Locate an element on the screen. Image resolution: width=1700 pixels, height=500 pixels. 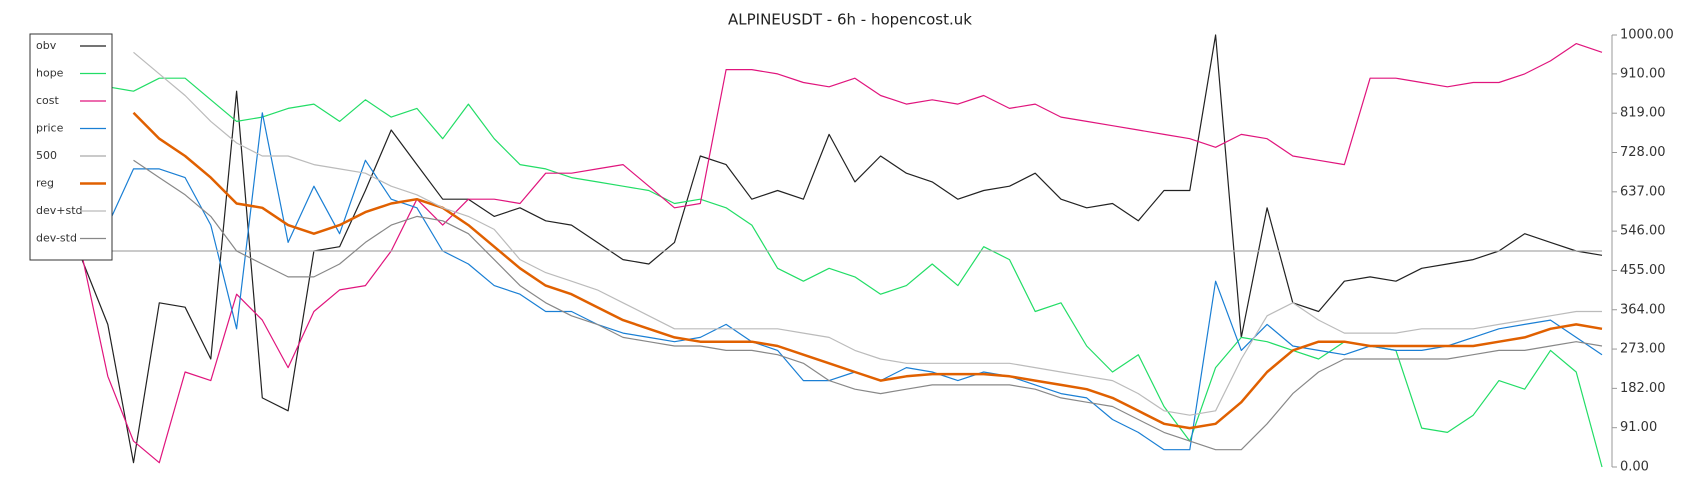
y-tick-label: 728.00 is located at coordinates (1643, 152).